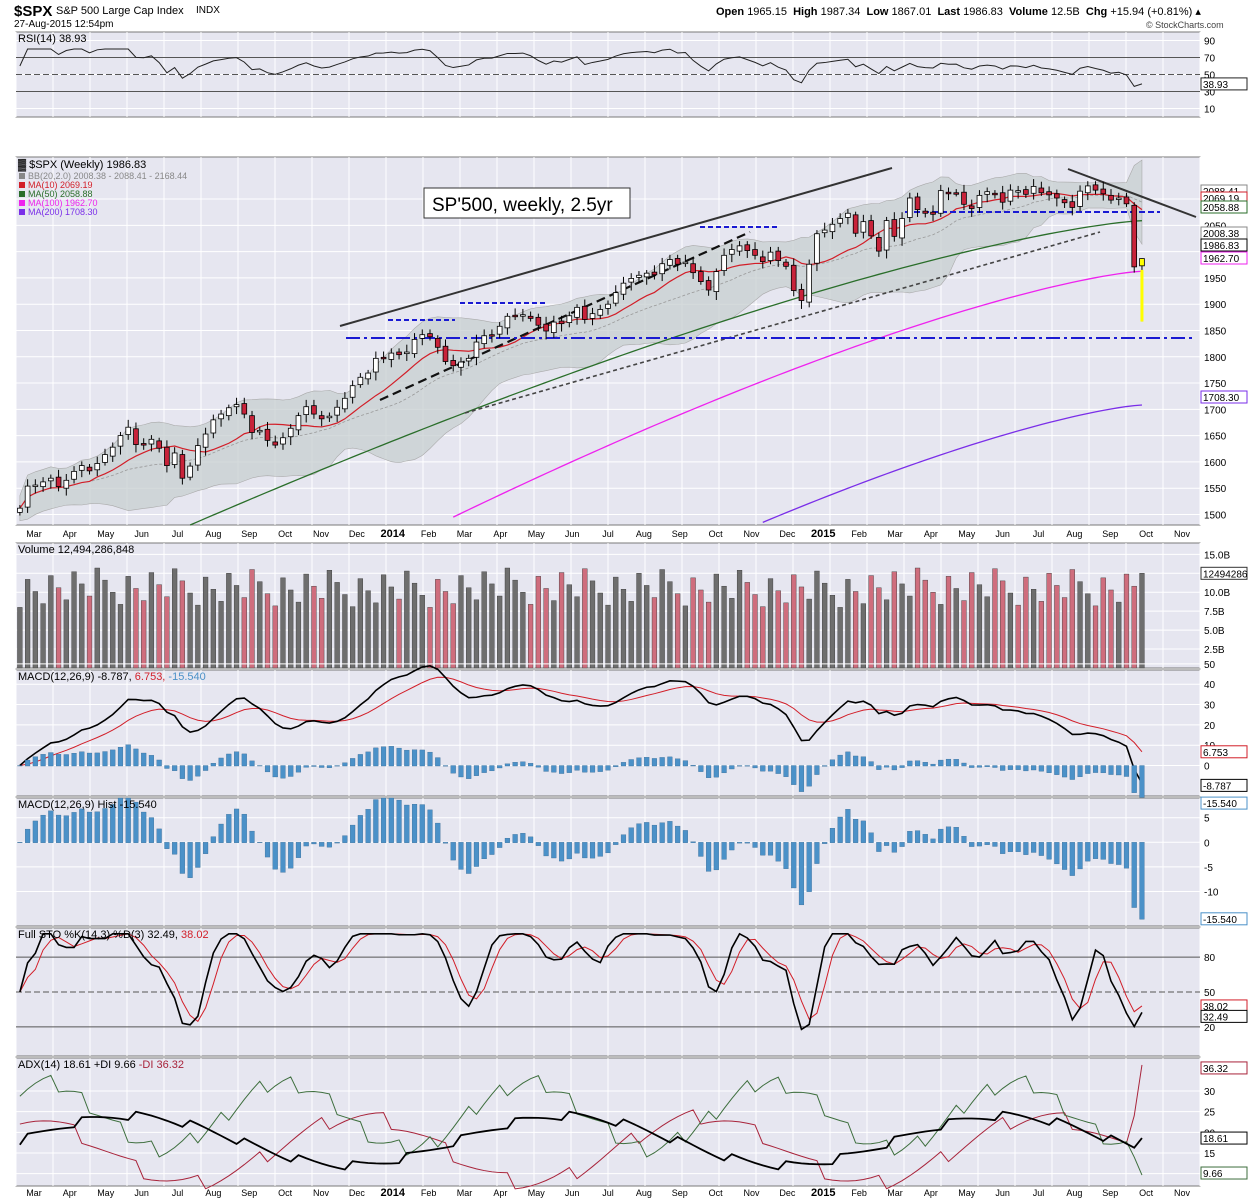 The image size is (1250, 1200). What do you see at coordinates (522, 205) in the screenshot?
I see `annotation-text: SP'500, weekly, 2.5yr` at bounding box center [522, 205].